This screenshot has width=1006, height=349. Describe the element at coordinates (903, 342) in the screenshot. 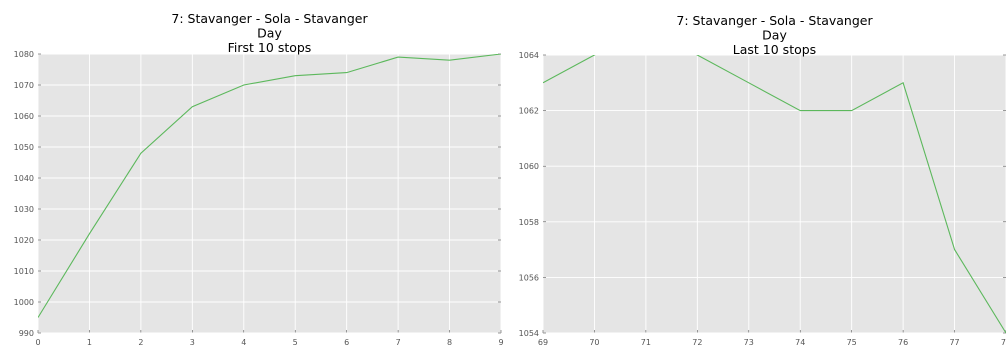

I see `x-tick-label: 76` at that location.